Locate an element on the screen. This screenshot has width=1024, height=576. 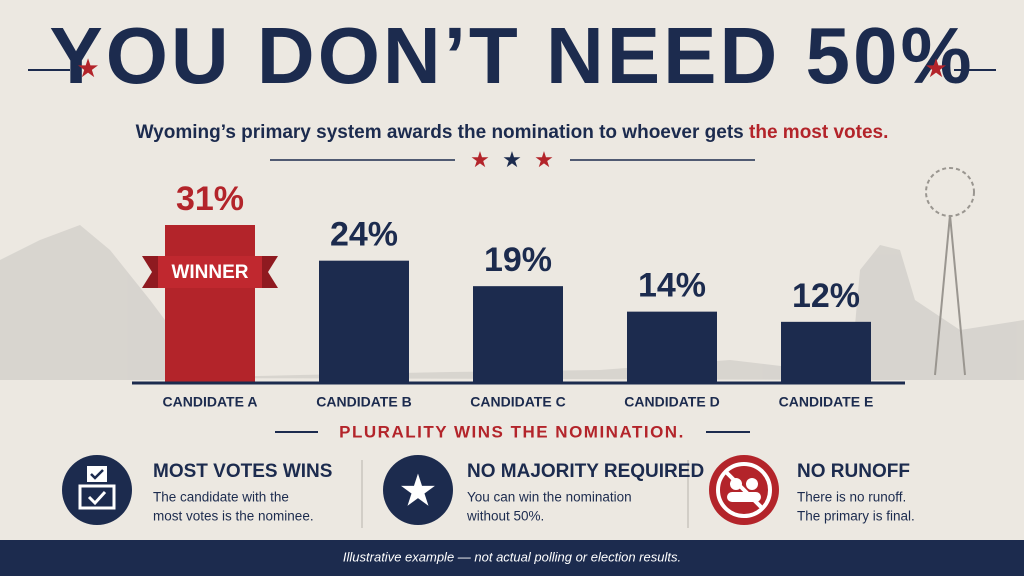
icon-ballot is located at coordinates (97, 490).